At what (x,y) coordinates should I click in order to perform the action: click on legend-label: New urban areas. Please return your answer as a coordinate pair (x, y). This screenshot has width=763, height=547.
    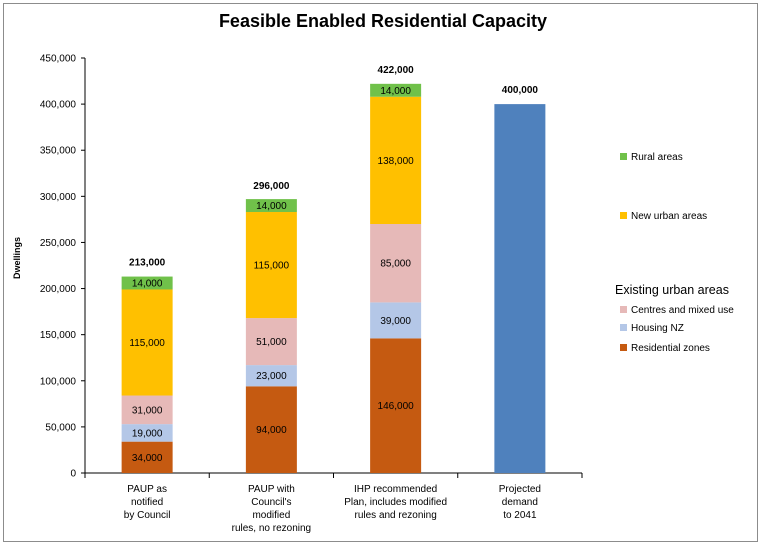
    Looking at the image, I should click on (669, 216).